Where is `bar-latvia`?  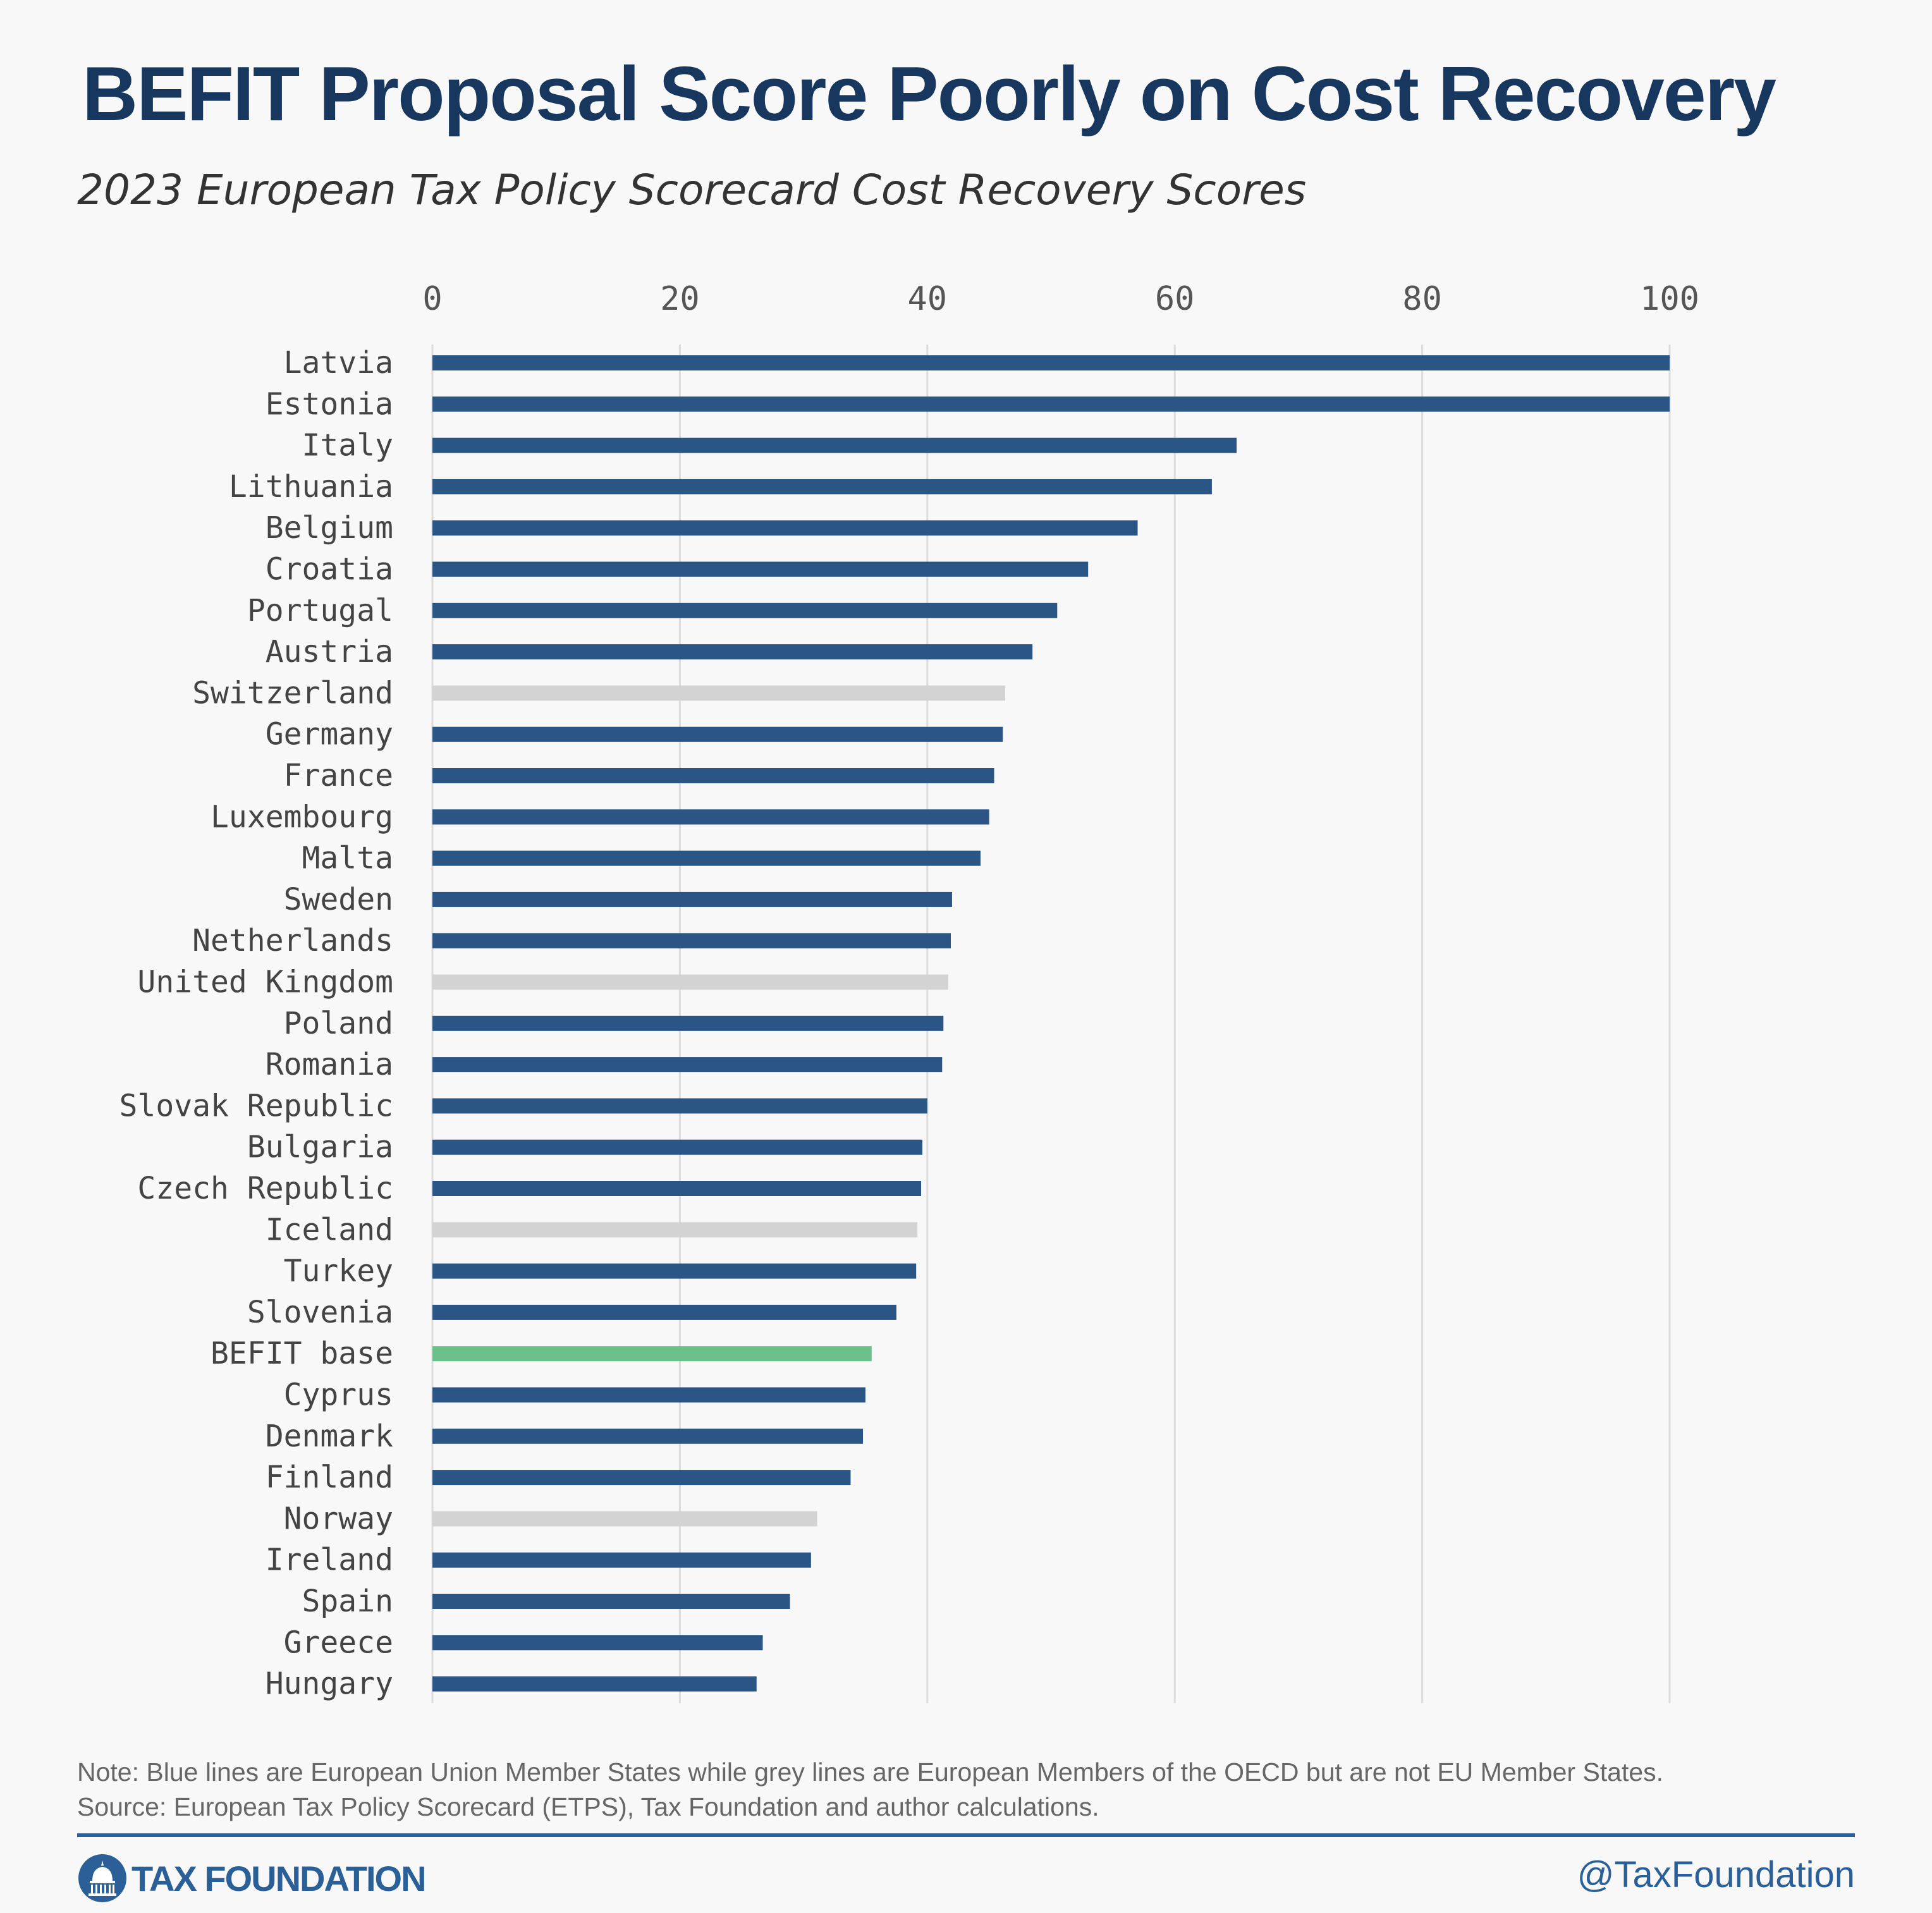 bar-latvia is located at coordinates (1051, 362).